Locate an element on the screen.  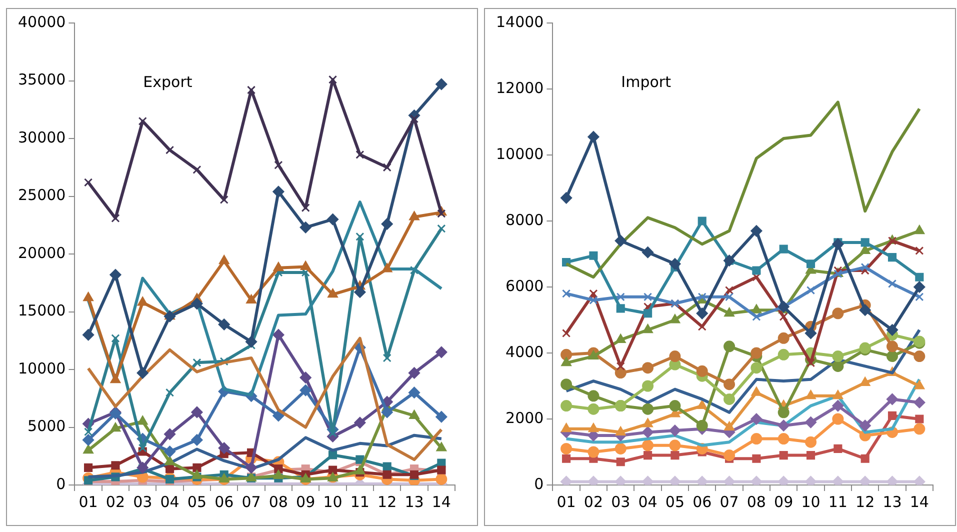
y-tick-label: 5000 is located at coordinates (47, 426).